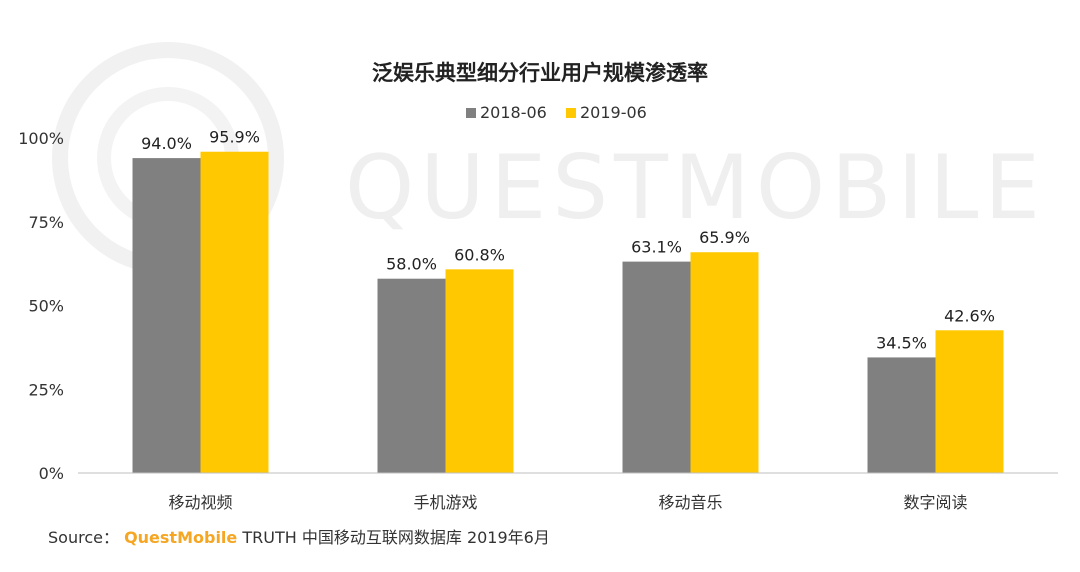  What do you see at coordinates (46, 222) in the screenshot?
I see `y-tick-label: 75%` at bounding box center [46, 222].